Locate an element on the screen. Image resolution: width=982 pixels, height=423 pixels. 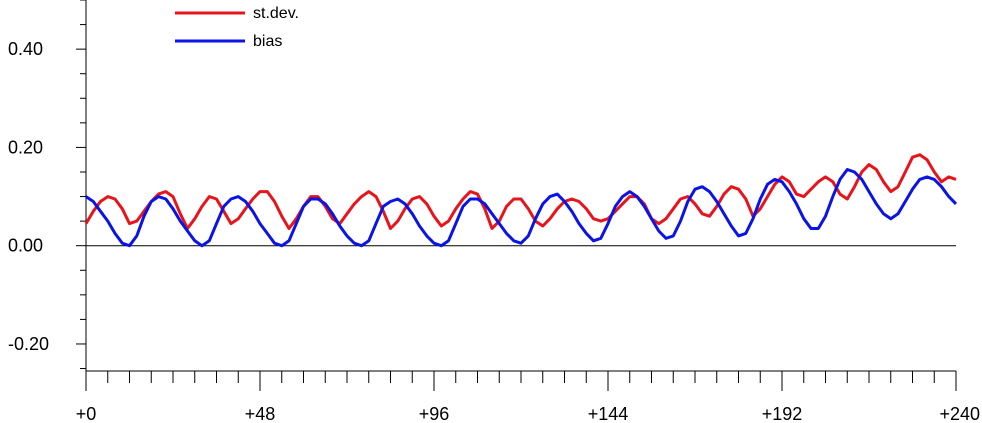
x-tick-label: +144 is located at coordinates (608, 413).